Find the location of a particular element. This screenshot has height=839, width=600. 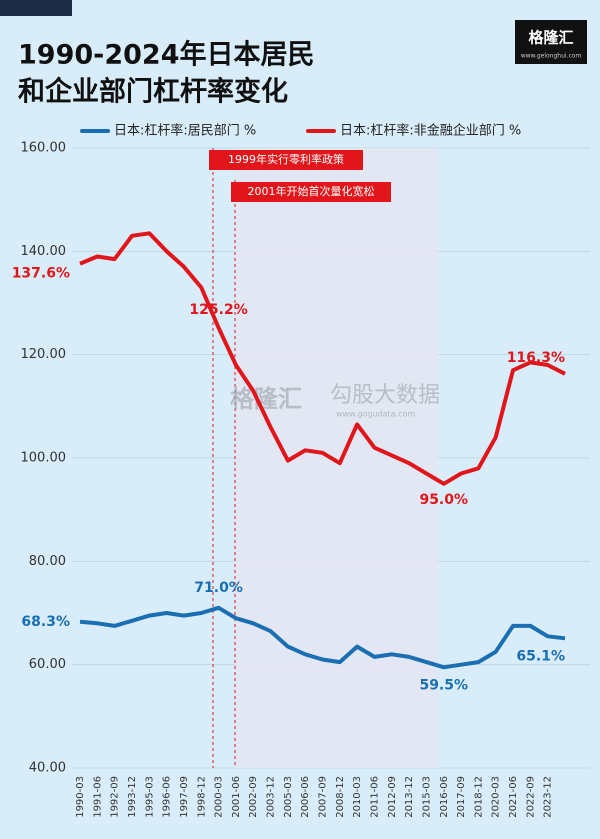

series-line is located at coordinates (322, 637).